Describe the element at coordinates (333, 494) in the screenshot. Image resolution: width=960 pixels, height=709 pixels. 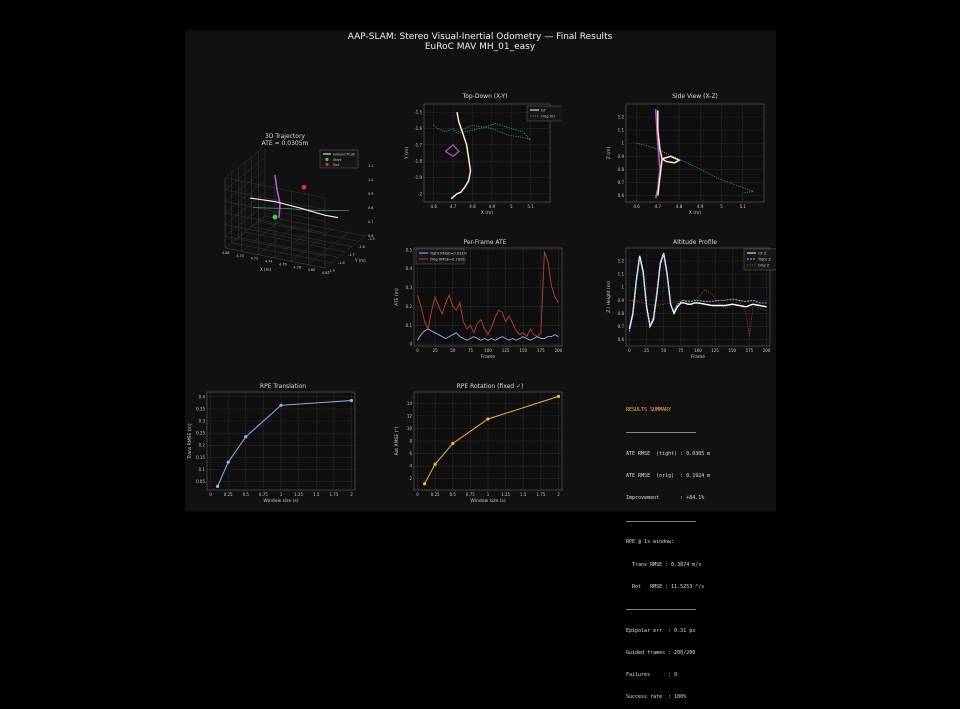
I see `x-tick-label: 1.75` at that location.